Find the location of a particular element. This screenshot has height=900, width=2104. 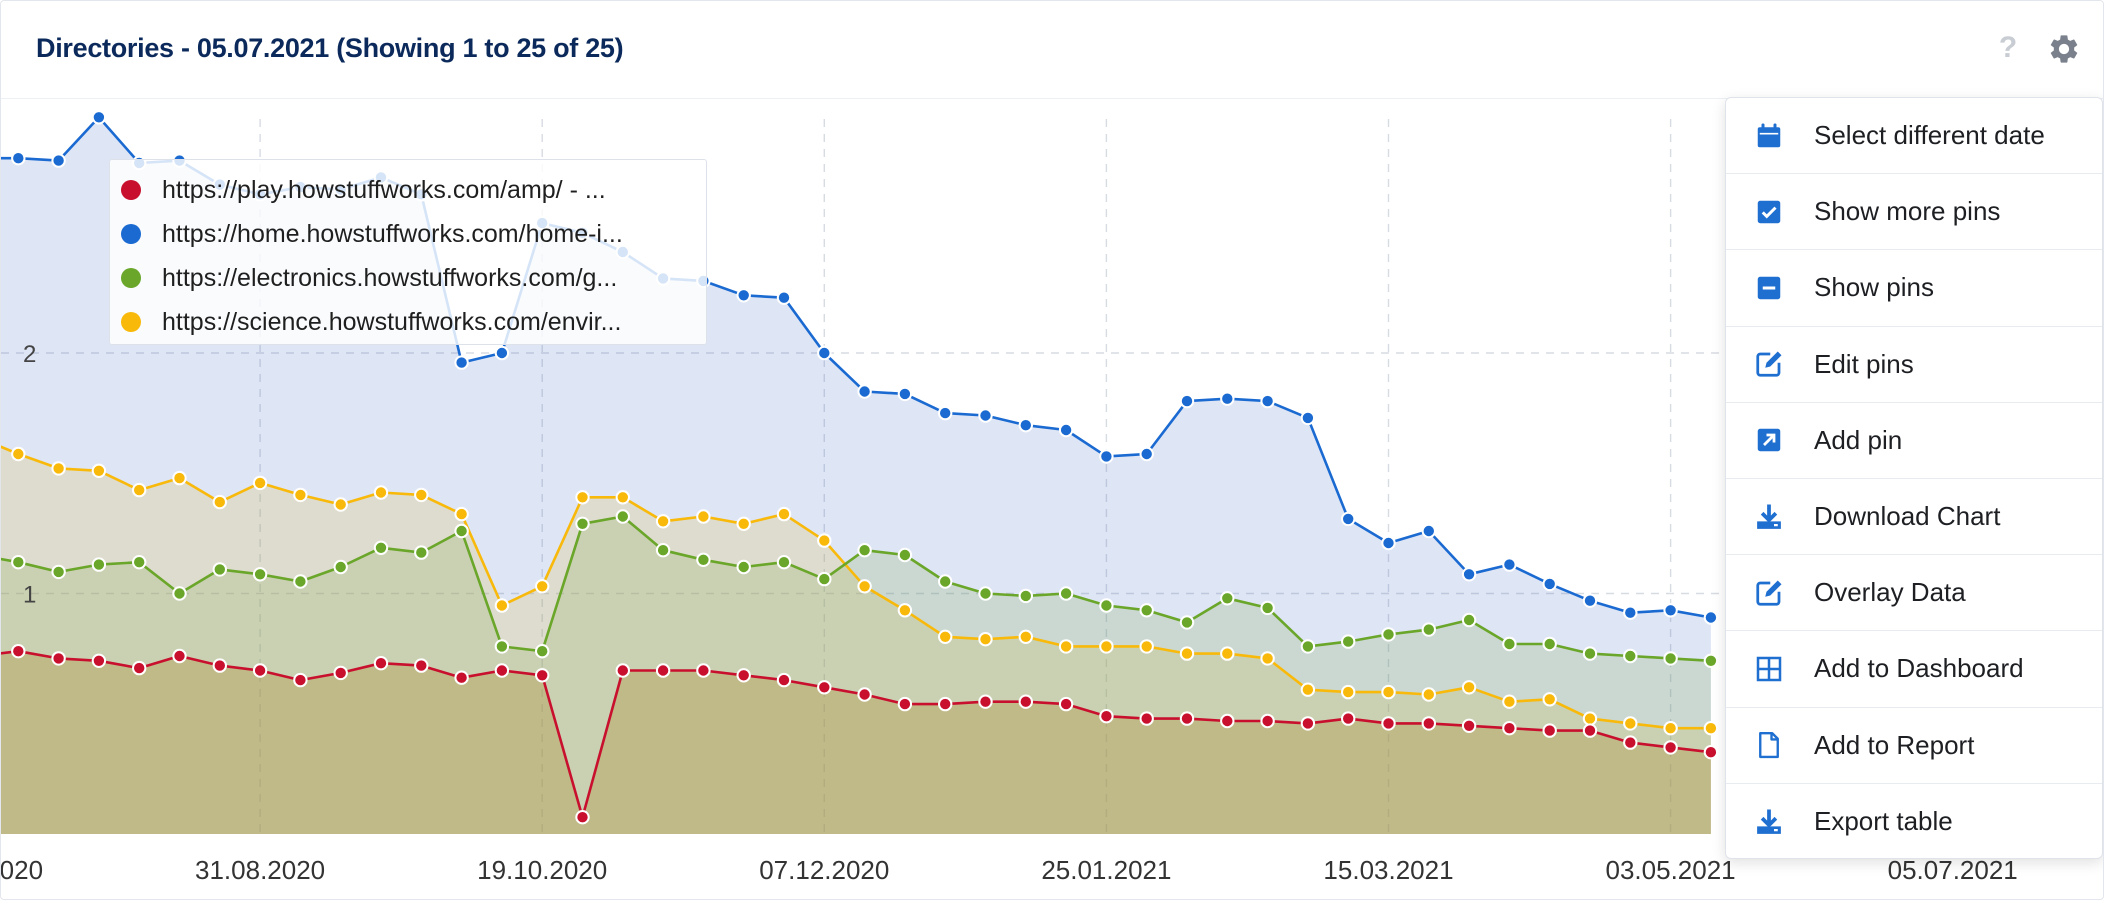

menu-item-label: Download Chart is located at coordinates (1907, 516).